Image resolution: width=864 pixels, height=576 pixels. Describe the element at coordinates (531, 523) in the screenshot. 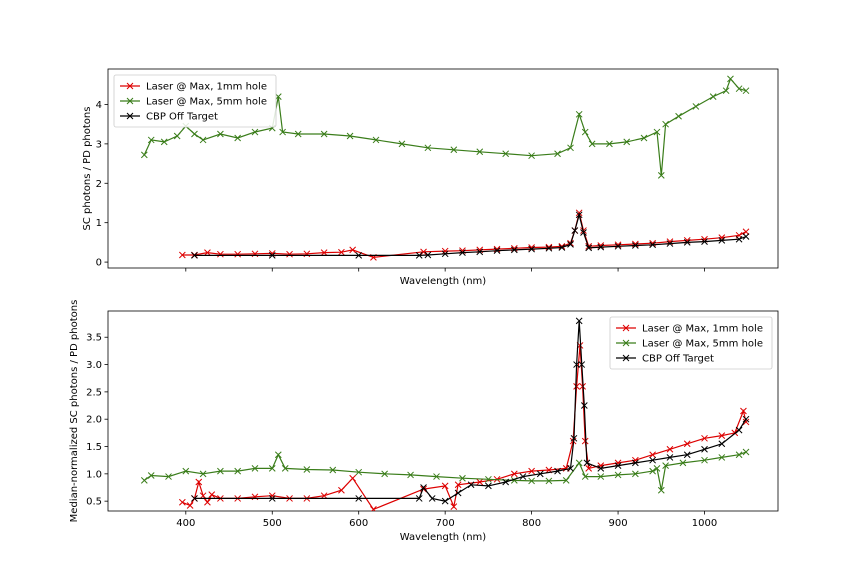

I see `x-tick-label: 800` at that location.